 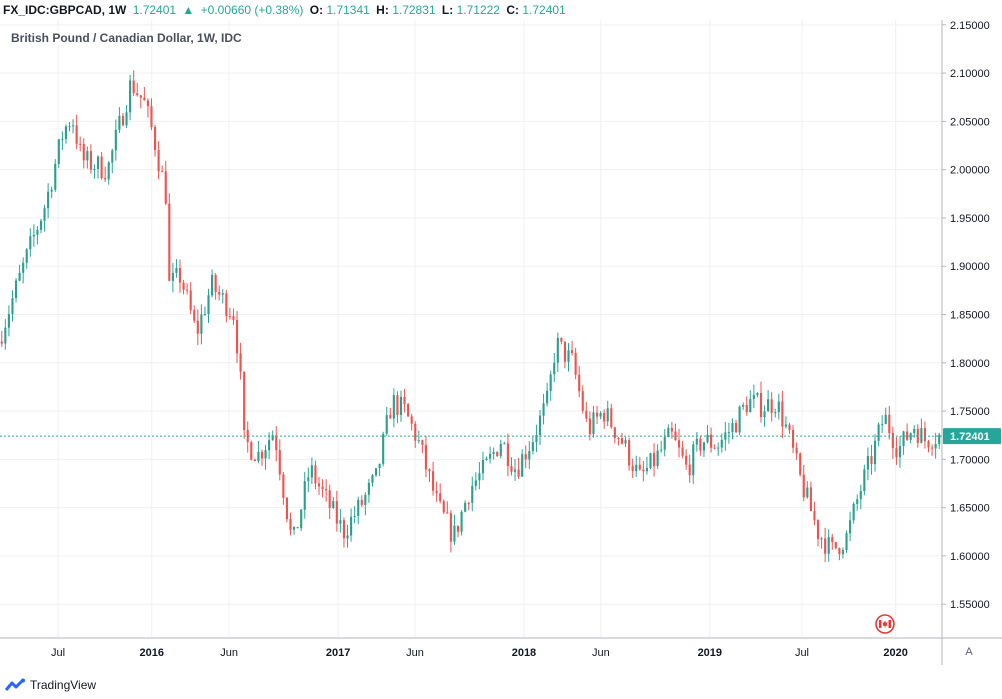 I want to click on tradingview-logo-icon, so click(x=16, y=685).